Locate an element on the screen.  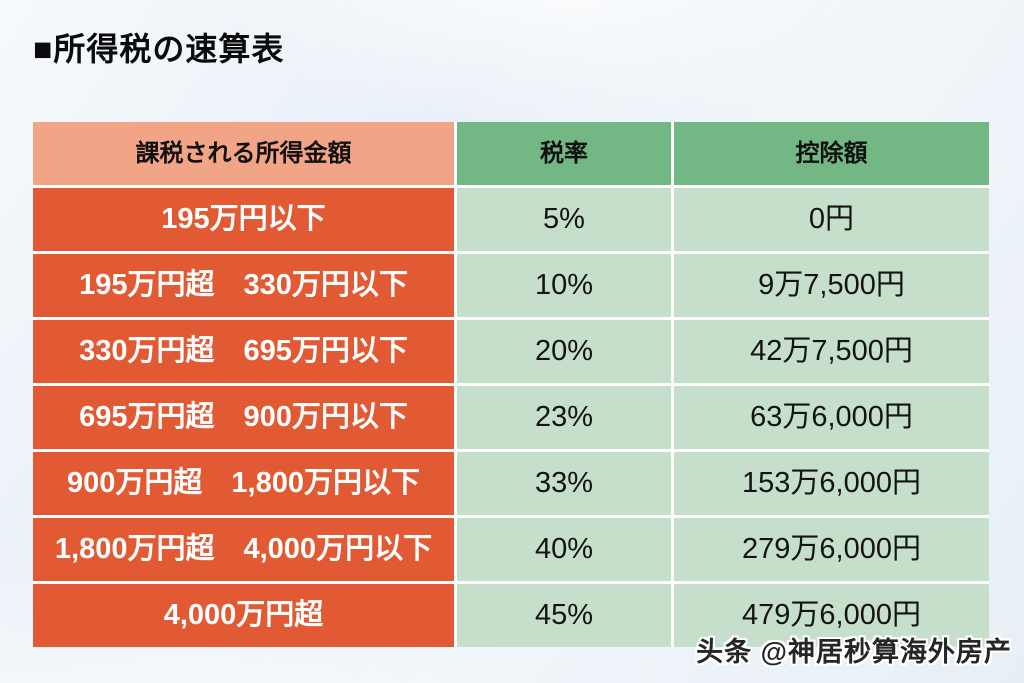
deduction-cell: 63万6,000円 is located at coordinates (831, 417).